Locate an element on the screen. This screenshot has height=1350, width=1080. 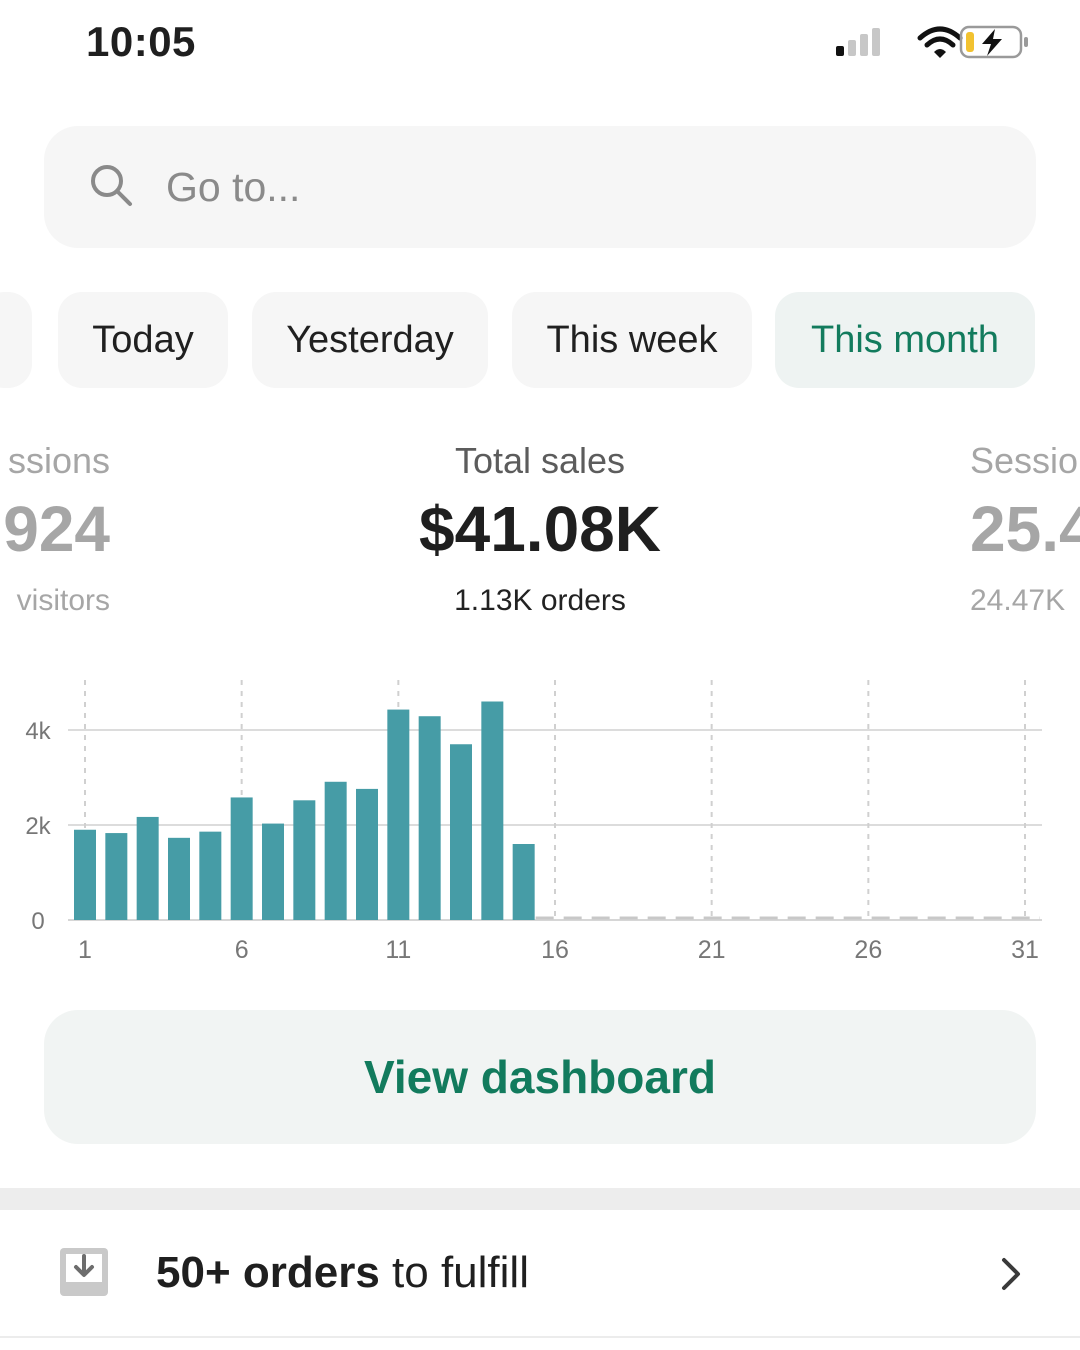
x-tick-label: 26 is located at coordinates (868, 950).